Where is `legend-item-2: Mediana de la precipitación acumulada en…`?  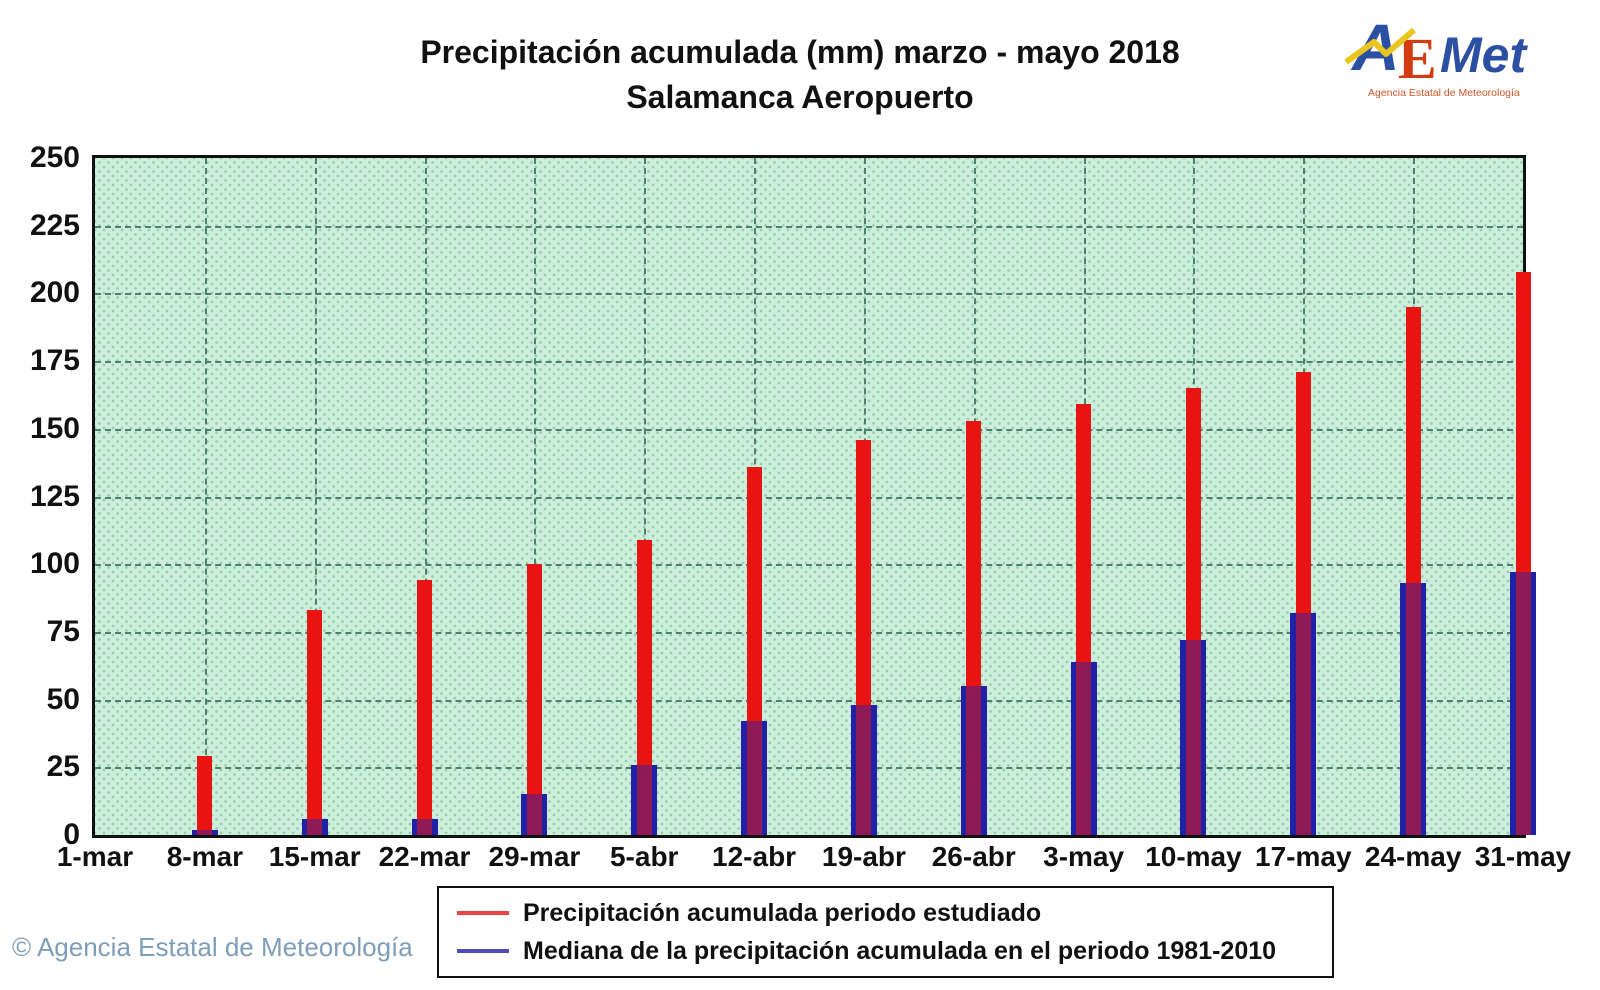 legend-item-2: Mediana de la precipitación acumulada en… is located at coordinates (894, 951).